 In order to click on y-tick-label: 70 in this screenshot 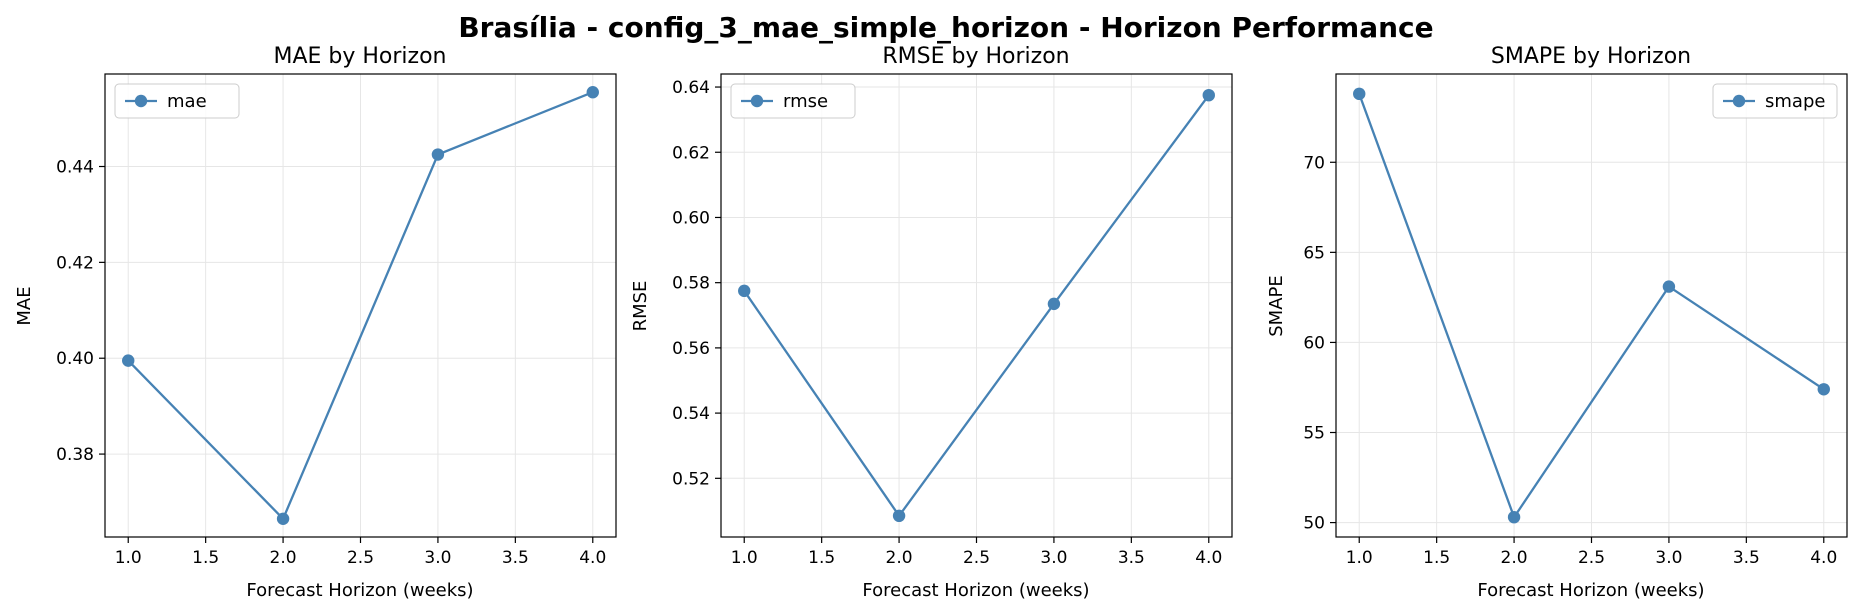, I will do `click(1314, 163)`.